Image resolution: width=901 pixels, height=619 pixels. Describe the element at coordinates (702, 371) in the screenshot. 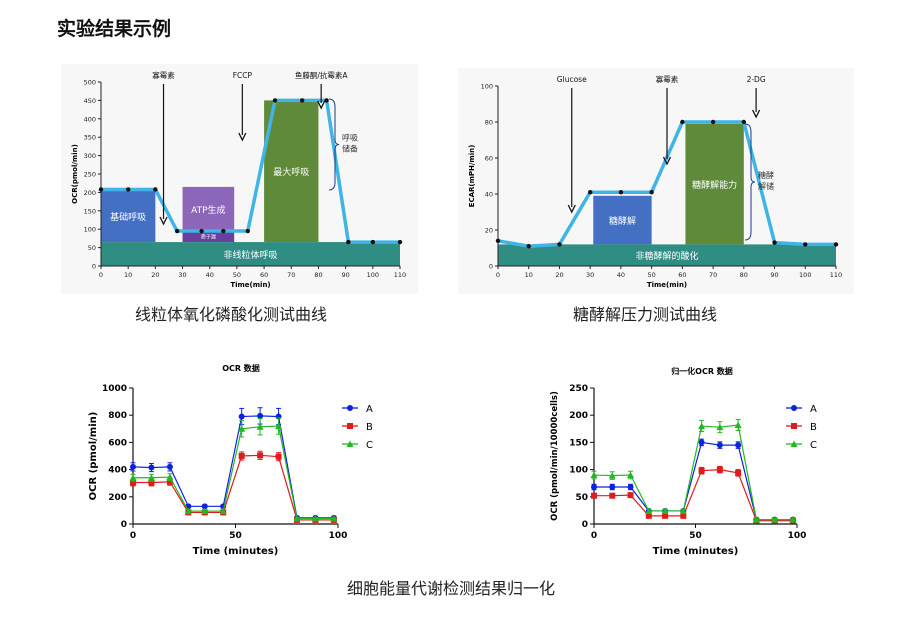

I see `chart-title: 归一化OCR 数据` at that location.